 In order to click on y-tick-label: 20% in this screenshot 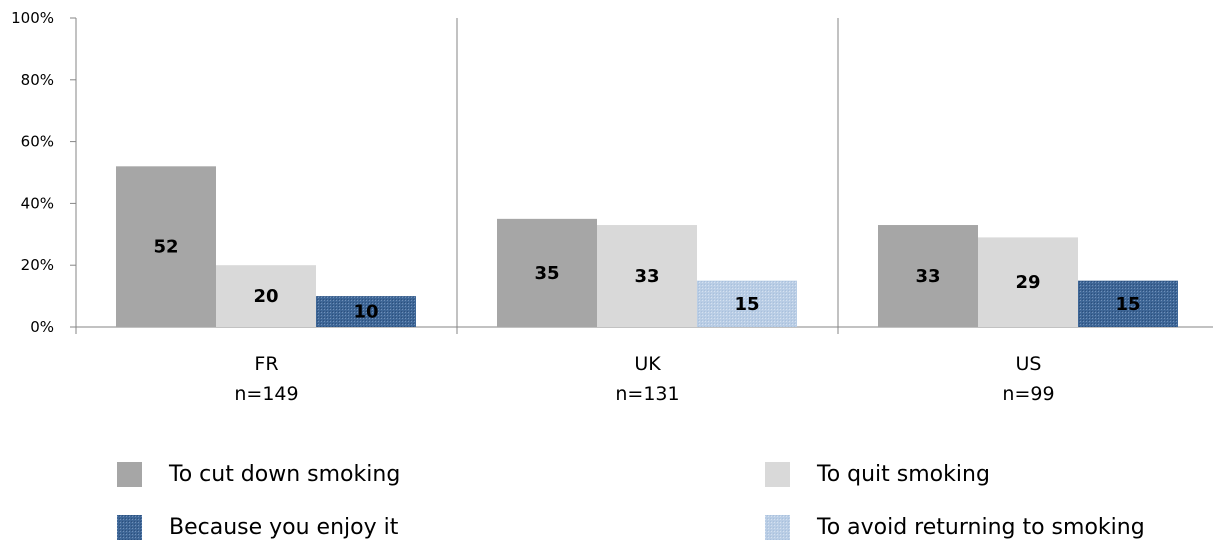, I will do `click(37, 265)`.